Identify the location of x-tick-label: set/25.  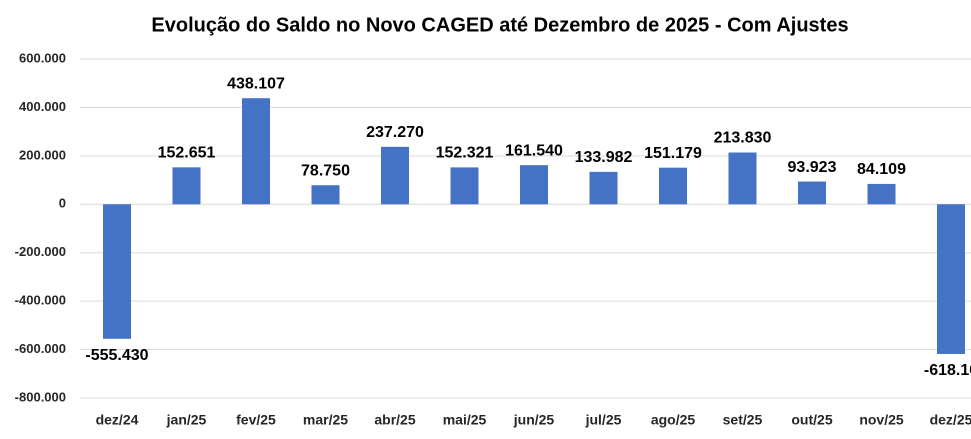
(743, 420).